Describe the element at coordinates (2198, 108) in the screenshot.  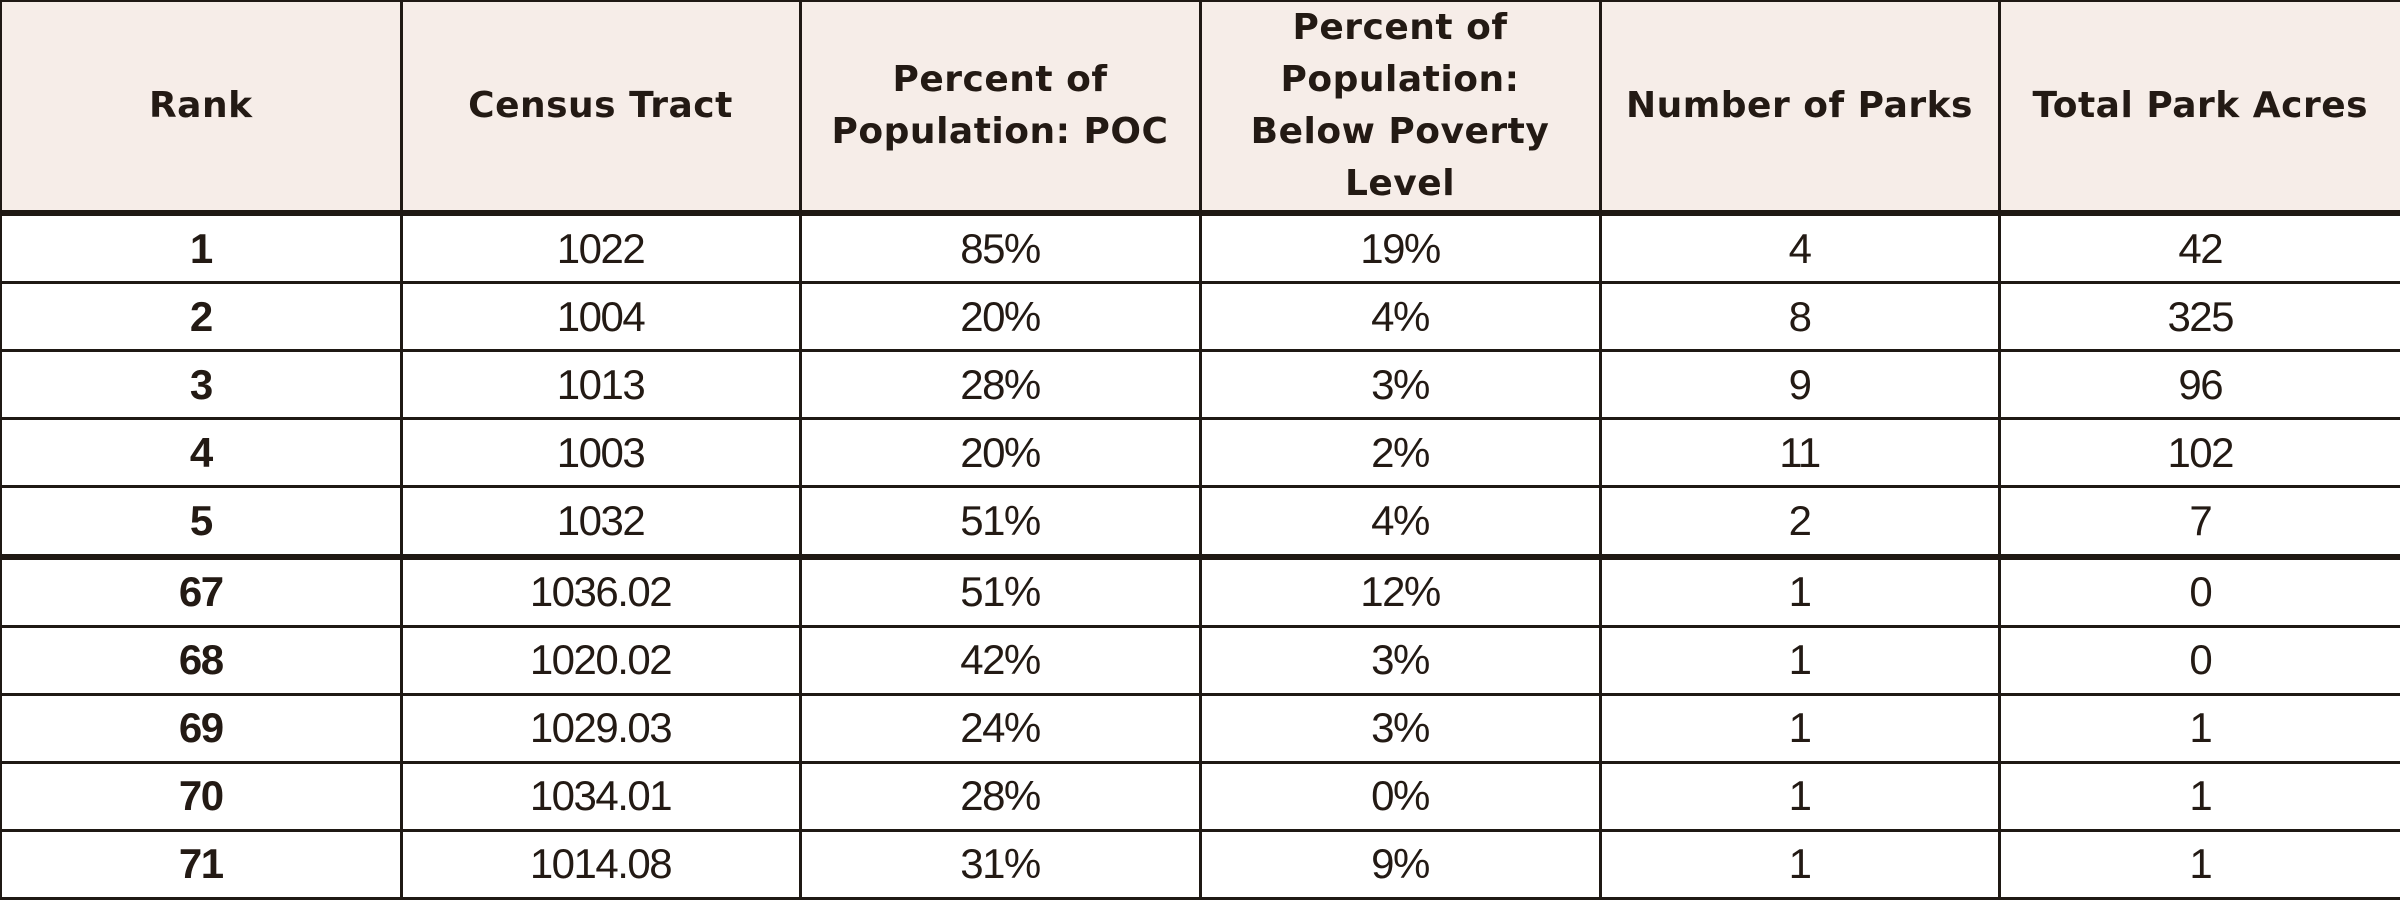
I see `header-total-park-acres: Total Park Acres` at that location.